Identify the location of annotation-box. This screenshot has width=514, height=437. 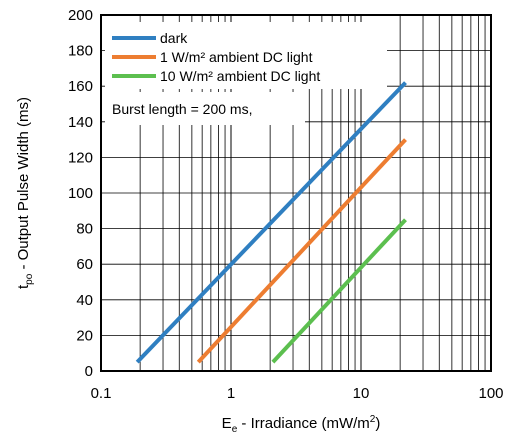
(205, 108).